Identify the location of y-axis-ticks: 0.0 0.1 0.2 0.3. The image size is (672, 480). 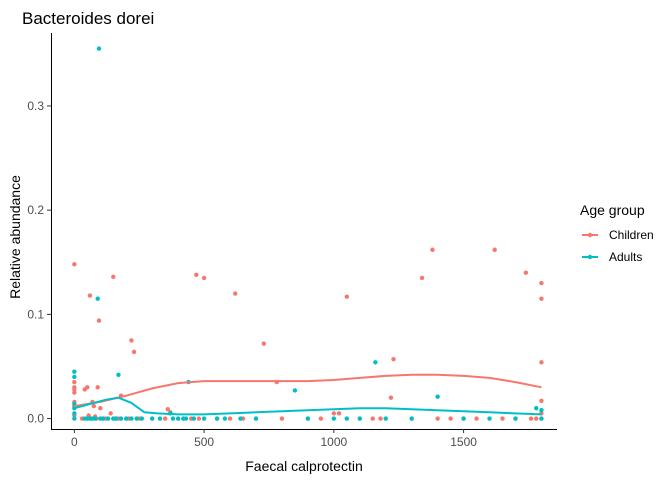
(39, 262).